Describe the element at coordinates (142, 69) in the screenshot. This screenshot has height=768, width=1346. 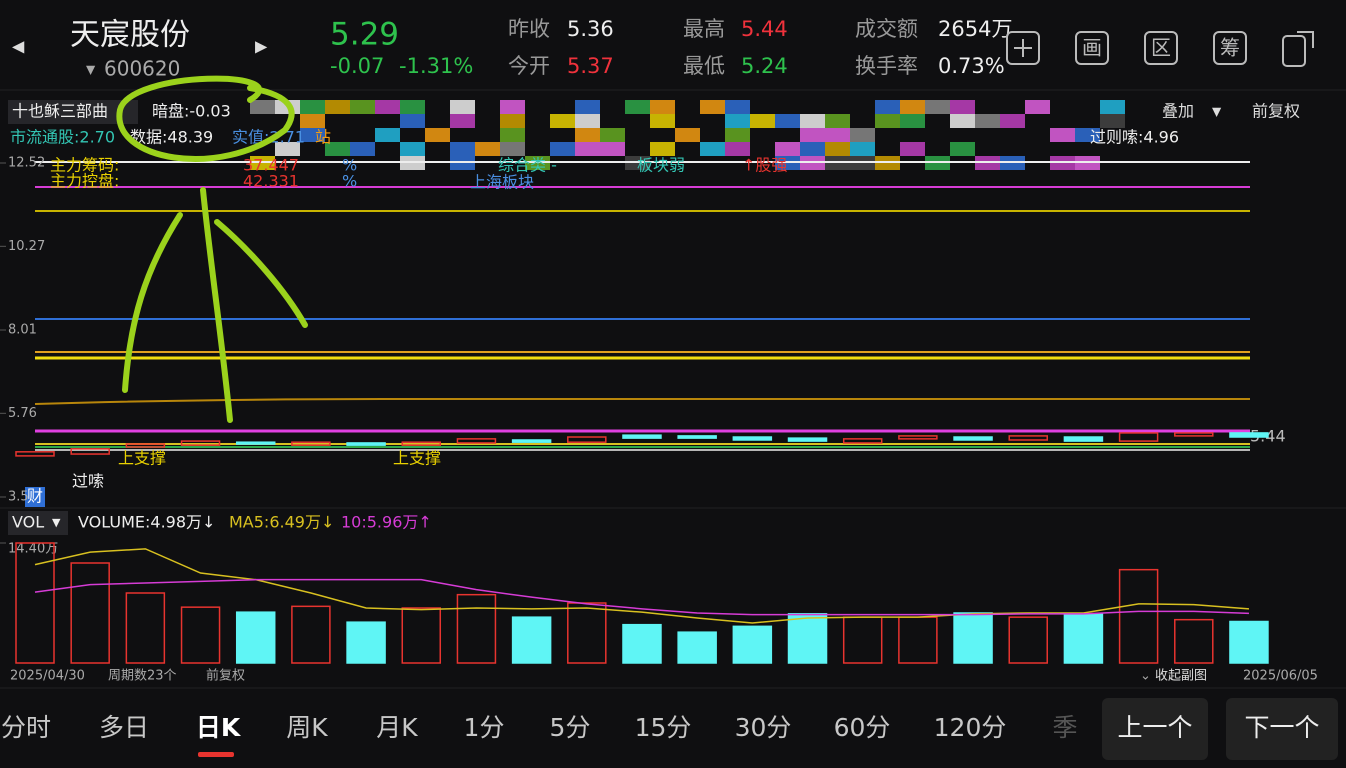
I see `stock-code: 600620` at that location.